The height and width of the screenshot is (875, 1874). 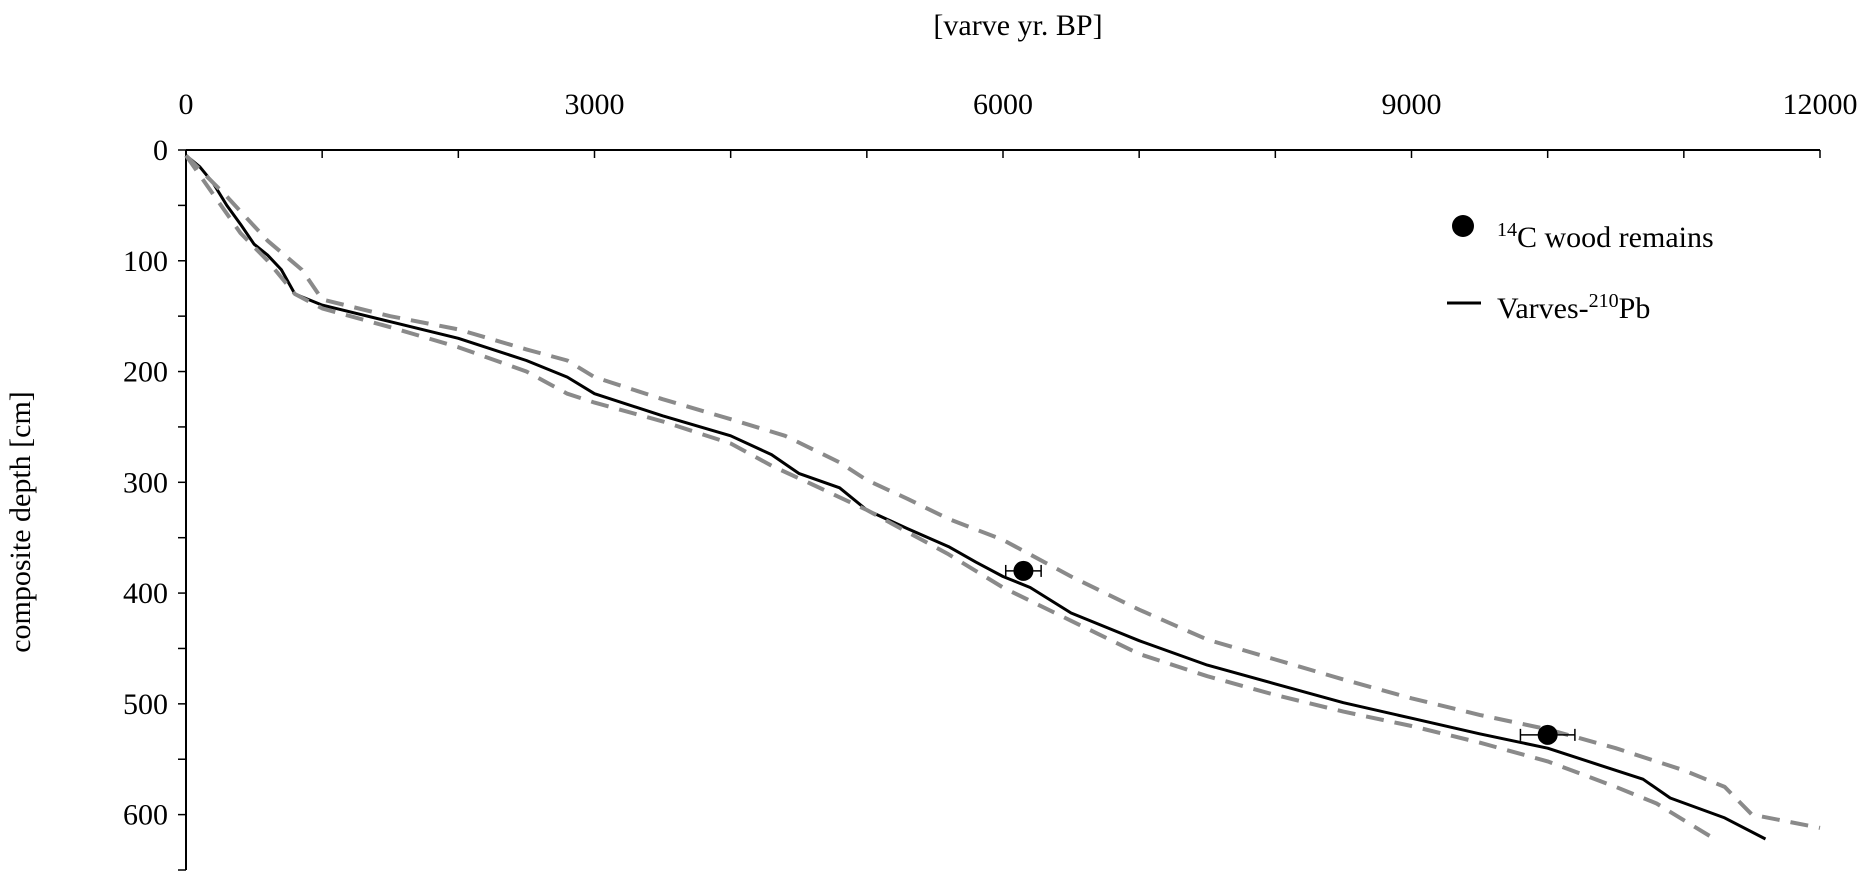 I want to click on legend-label-14c: 14C wood remains, so click(x=1605, y=236).